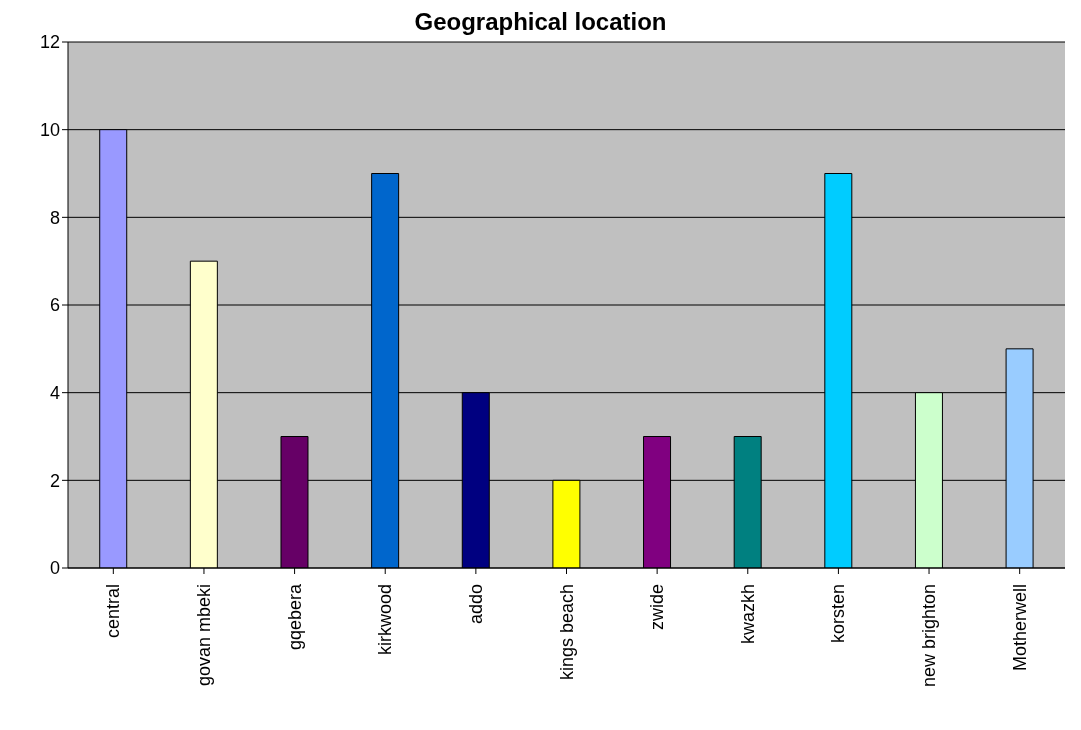 This screenshot has width=1081, height=730. Describe the element at coordinates (385, 620) in the screenshot. I see `x-tick-label: kirkwood` at that location.